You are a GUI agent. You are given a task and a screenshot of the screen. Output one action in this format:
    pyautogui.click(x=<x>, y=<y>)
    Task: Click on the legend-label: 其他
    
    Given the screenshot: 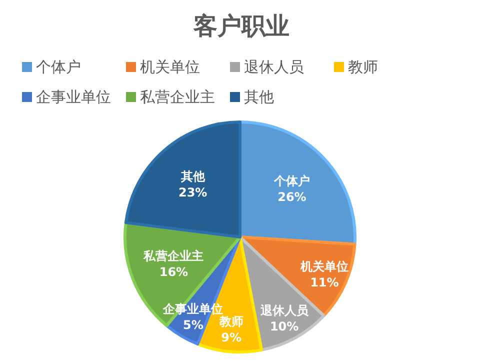 What is the action you would take?
    pyautogui.click(x=259, y=97)
    